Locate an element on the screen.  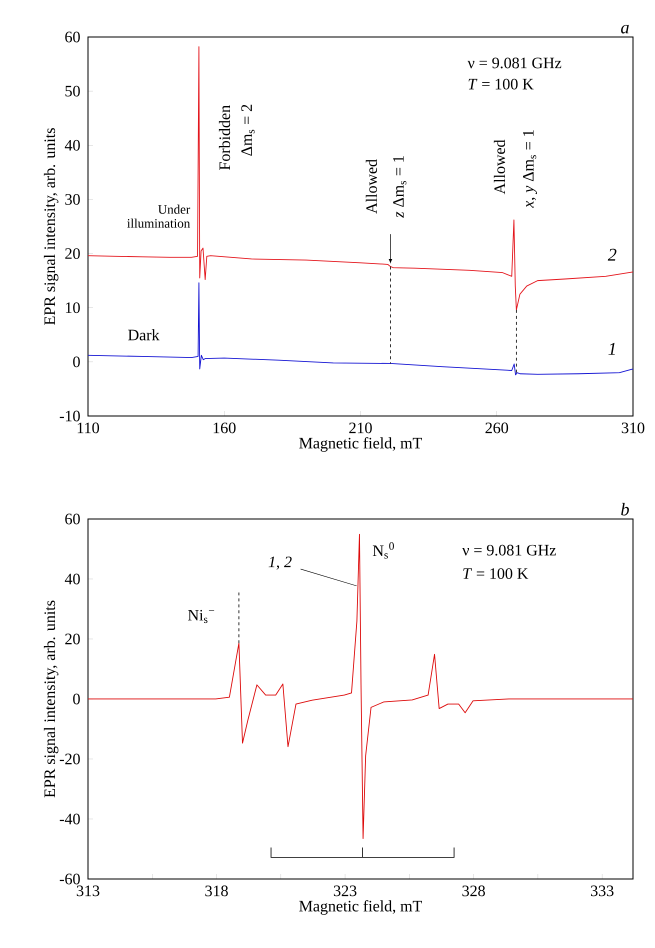
y-tick-label: -60 is located at coordinates (70, 879).